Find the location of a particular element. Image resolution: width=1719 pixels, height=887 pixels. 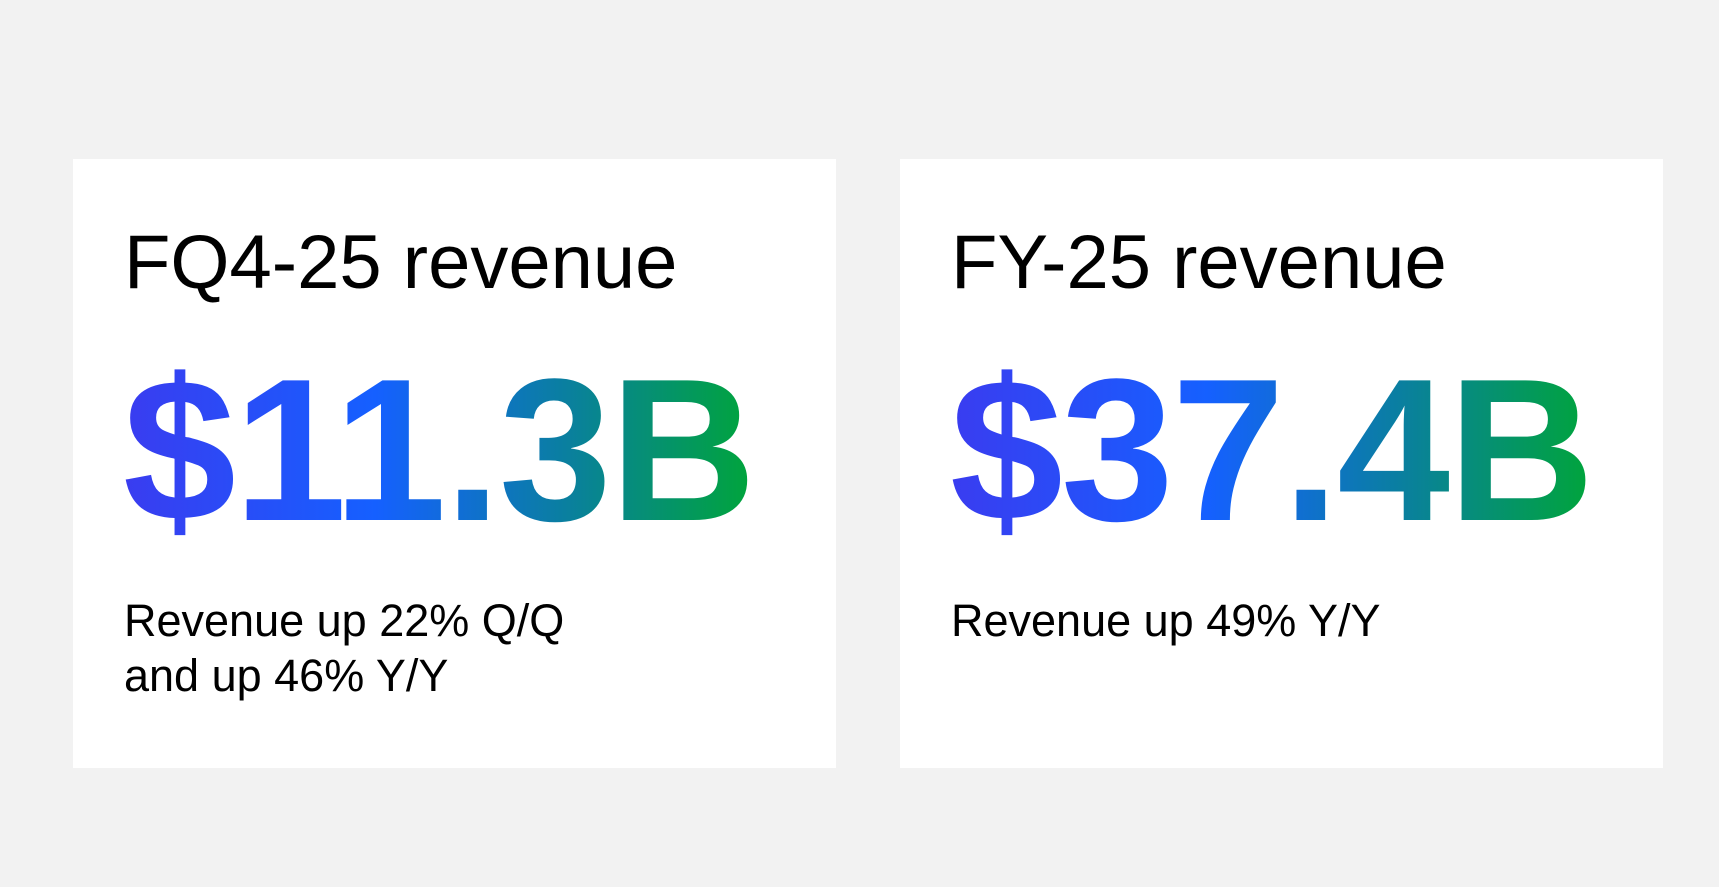

card-title: FQ4-25 revenue is located at coordinates (401, 262).